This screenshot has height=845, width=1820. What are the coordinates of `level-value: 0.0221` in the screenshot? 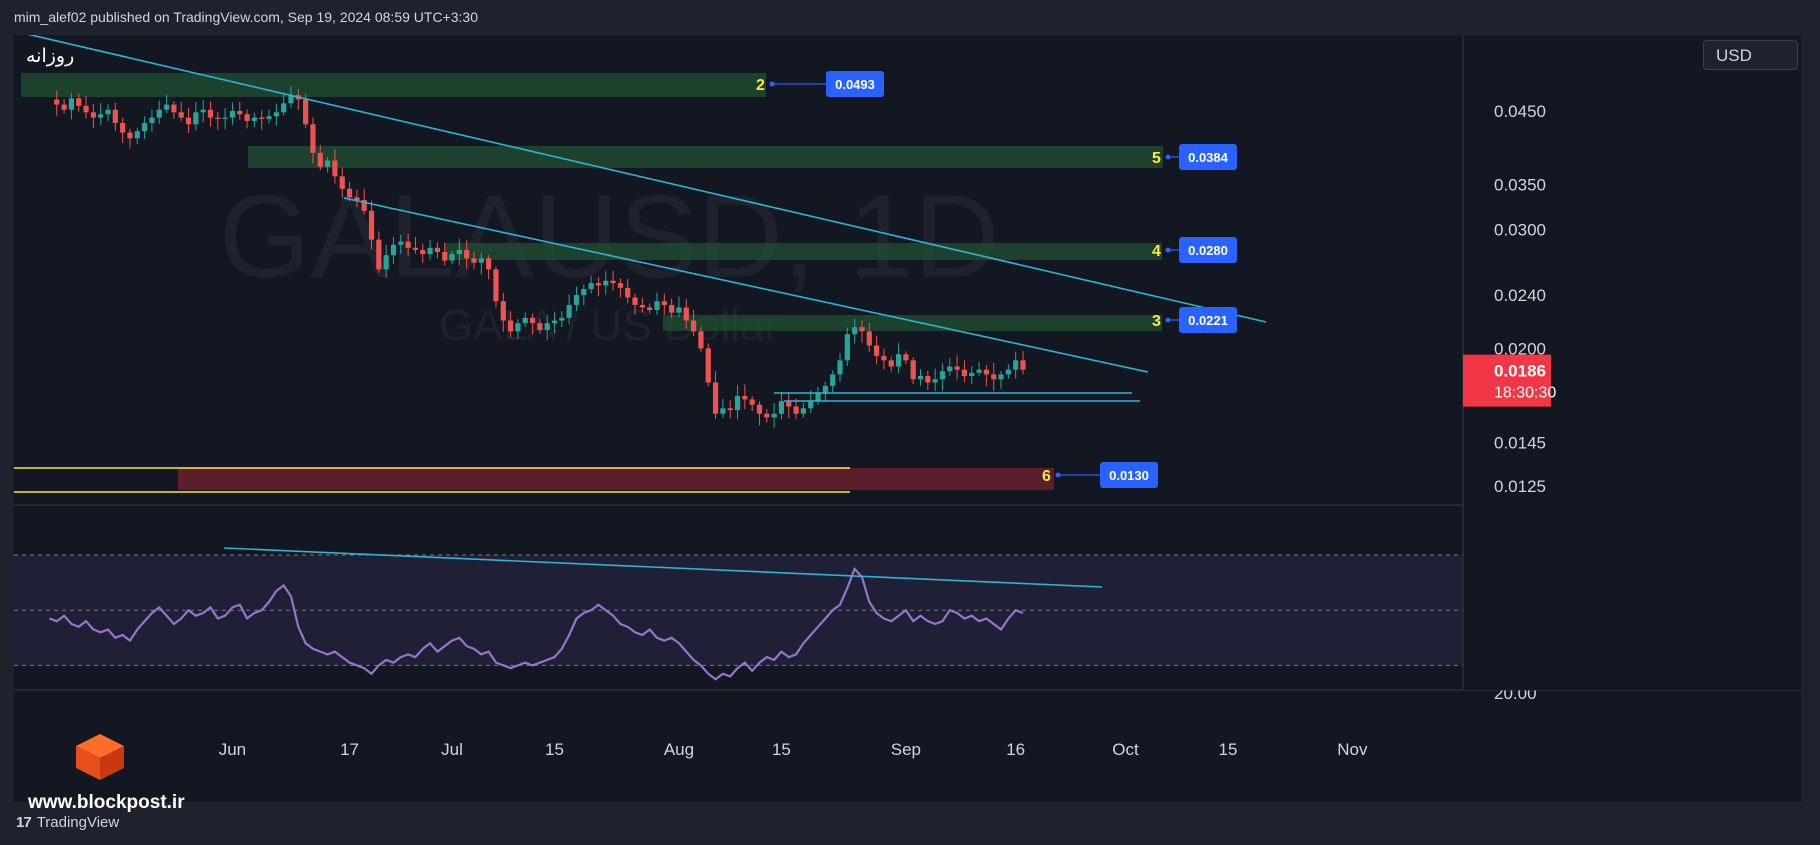 It's located at (1208, 320).